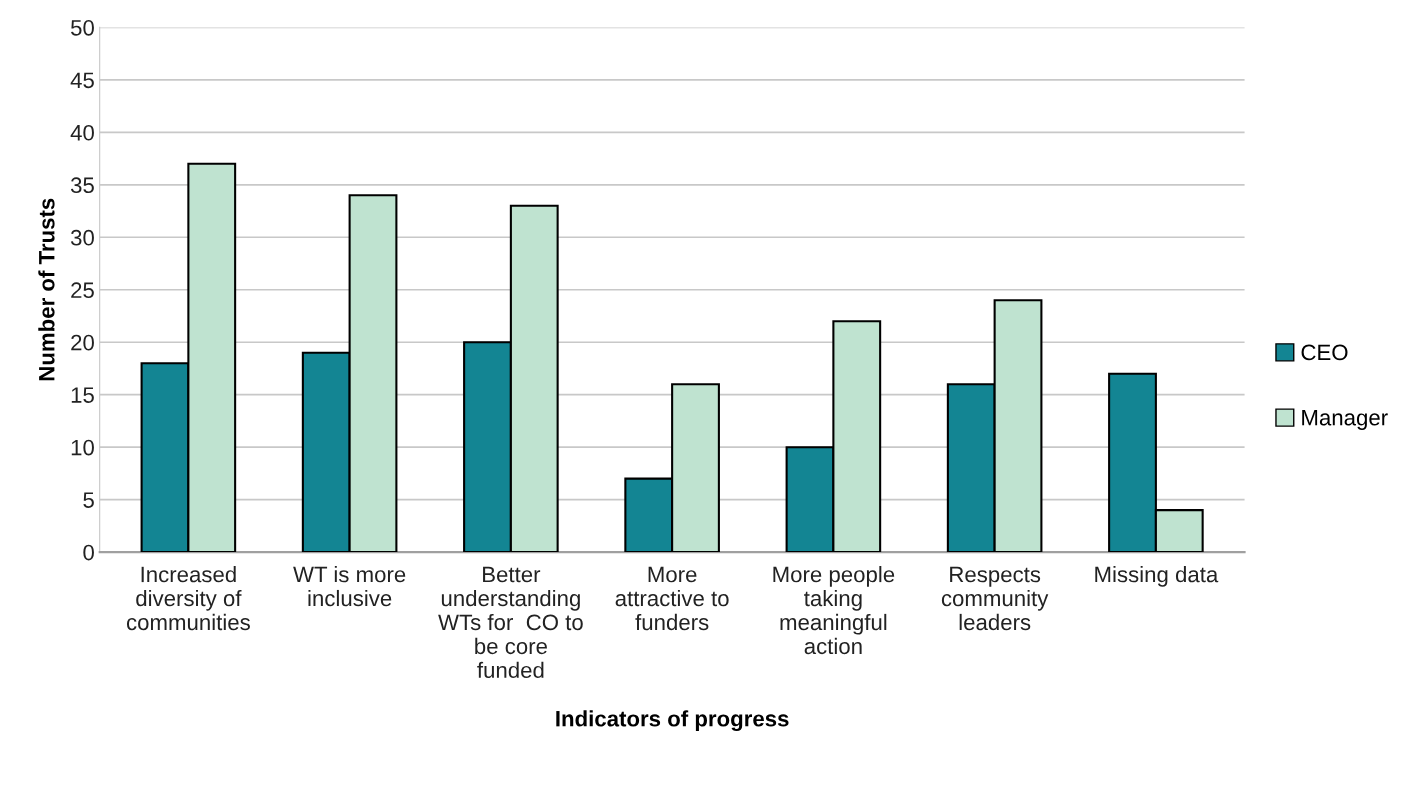 This screenshot has height=806, width=1424. What do you see at coordinates (82, 395) in the screenshot?
I see `y-tick-label: 15` at bounding box center [82, 395].